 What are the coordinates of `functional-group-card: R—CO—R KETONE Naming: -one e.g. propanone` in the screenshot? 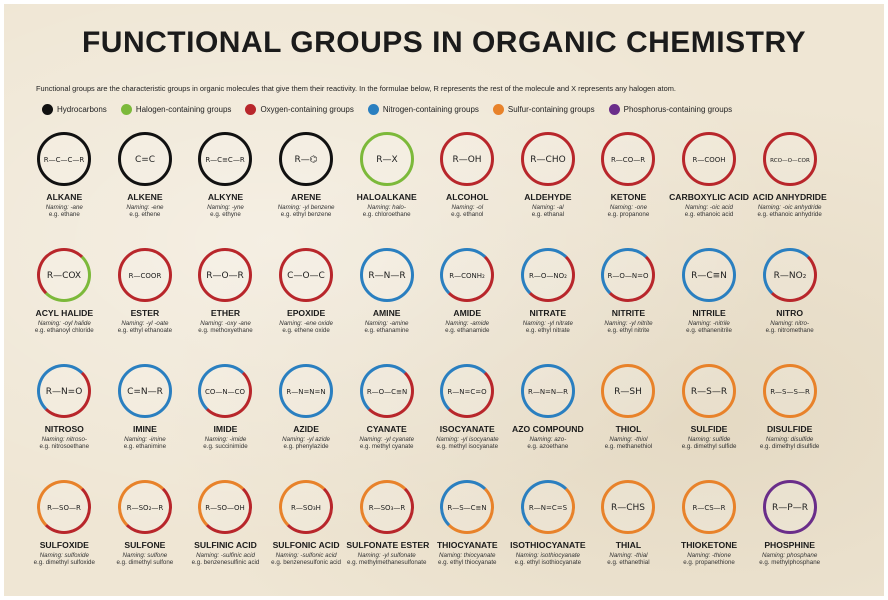 It's located at (628, 186).